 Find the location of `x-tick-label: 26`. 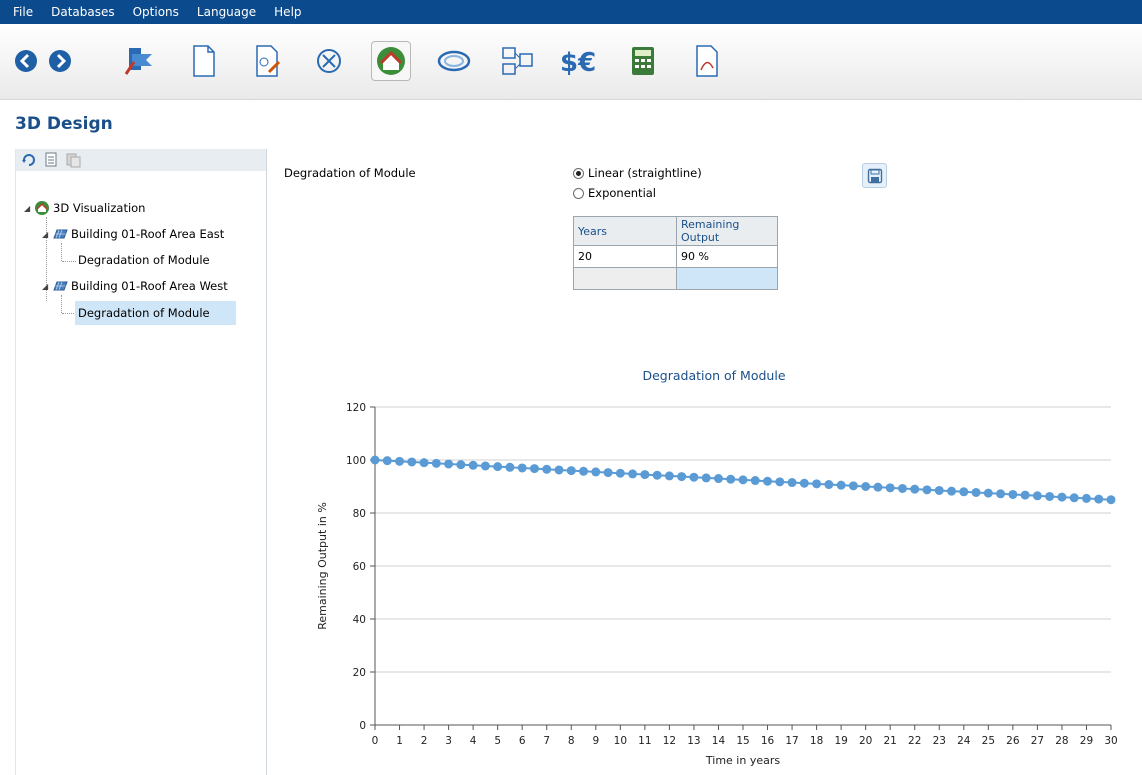

x-tick-label: 26 is located at coordinates (1013, 741).